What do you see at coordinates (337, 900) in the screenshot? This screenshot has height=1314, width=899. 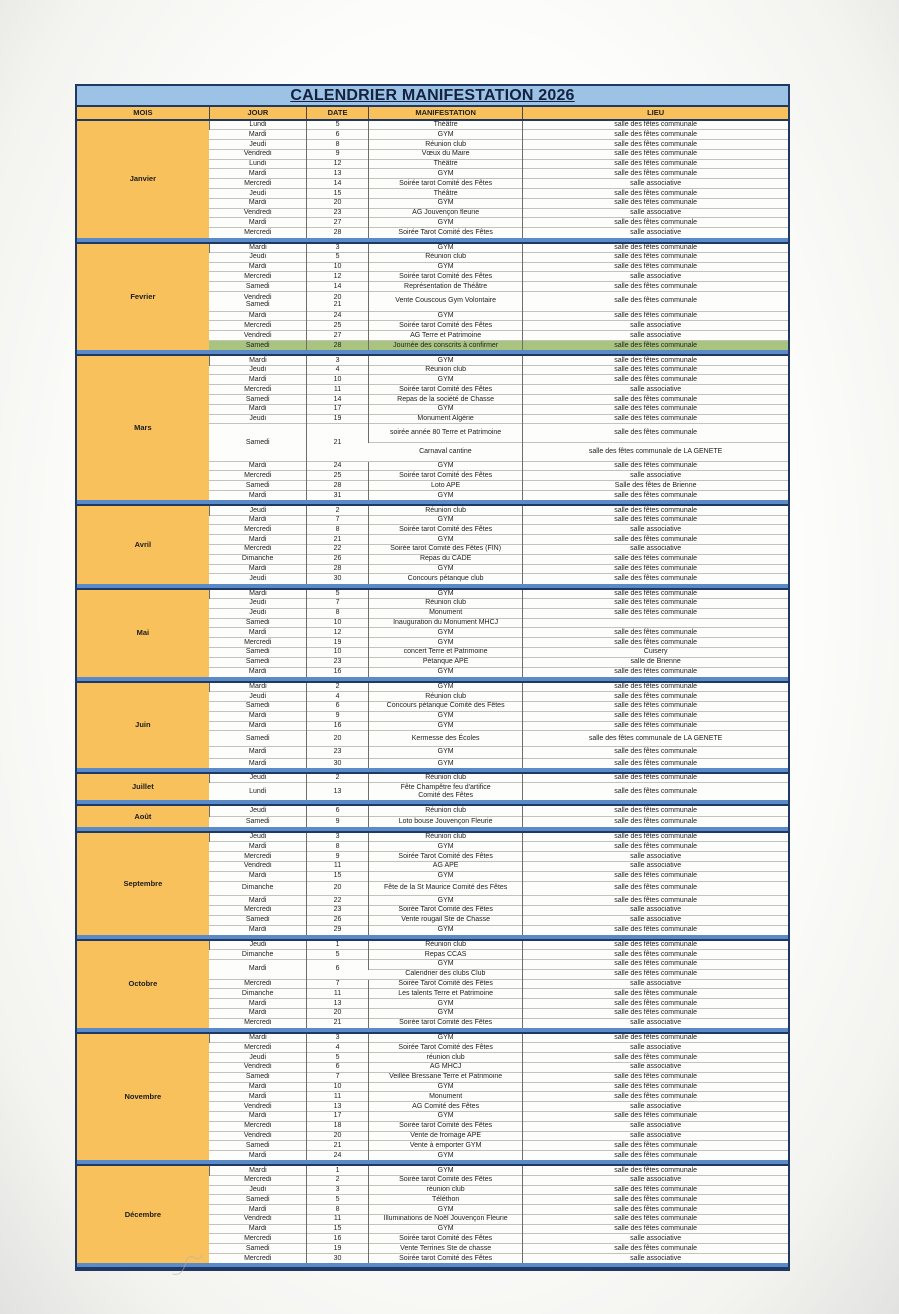 I see `cell-date: 22` at bounding box center [337, 900].